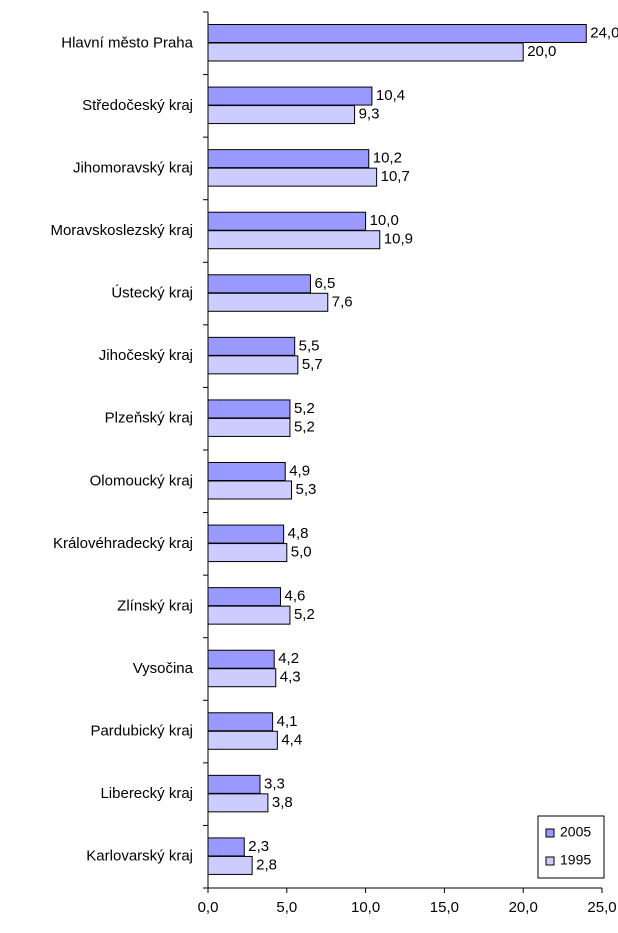 Image resolution: width=618 pixels, height=933 pixels. I want to click on category-label: Jihomoravský kraj, so click(133, 167).